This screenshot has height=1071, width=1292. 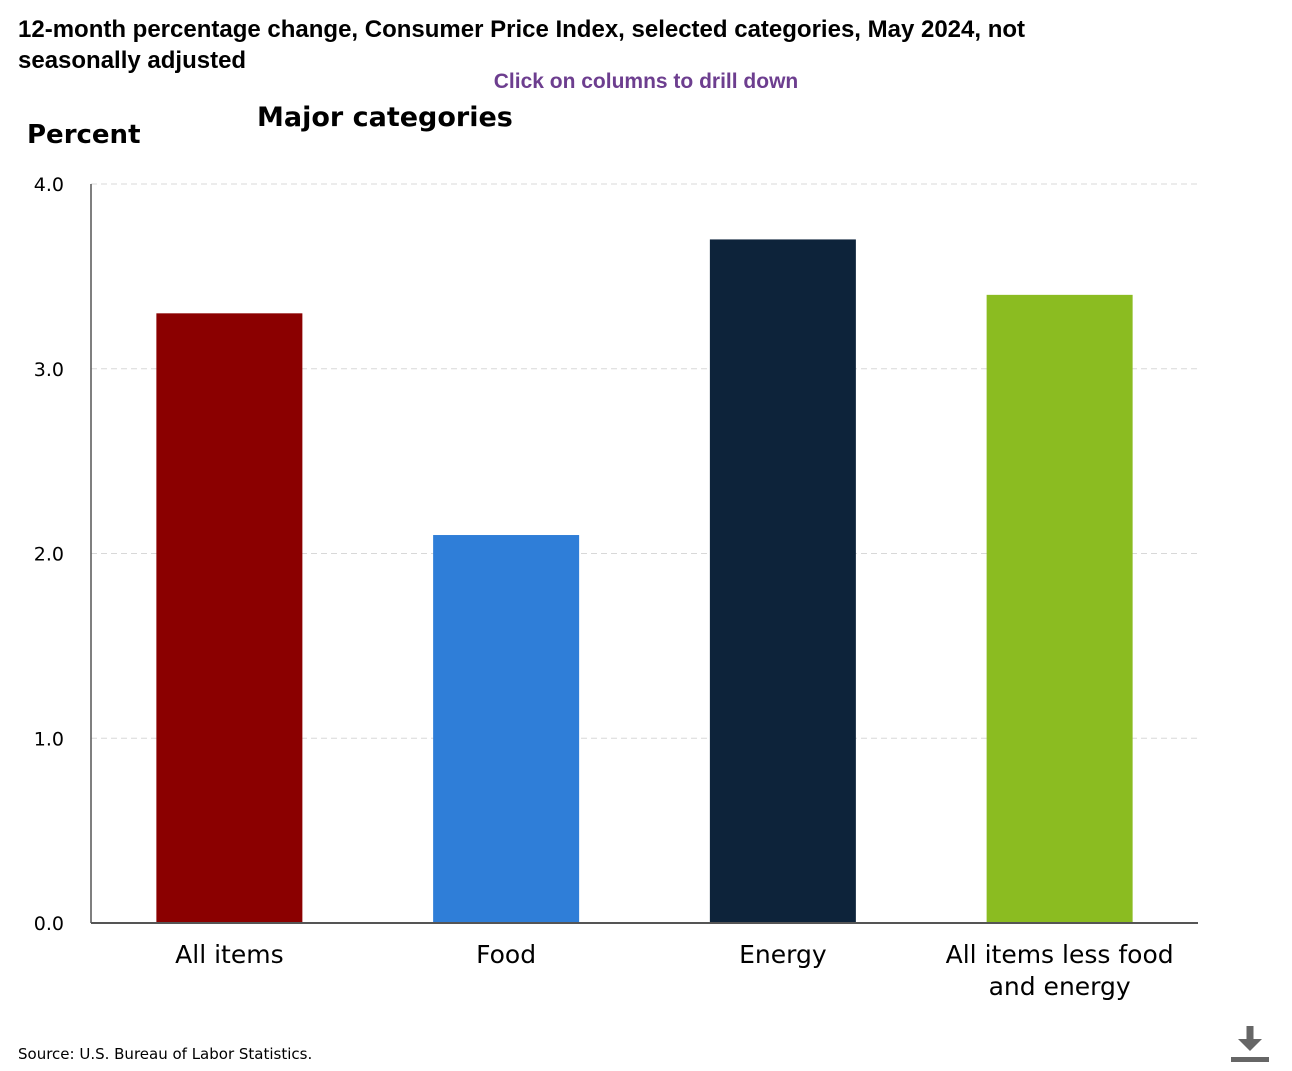 What do you see at coordinates (1060, 986) in the screenshot?
I see `x-category-label: and energy` at bounding box center [1060, 986].